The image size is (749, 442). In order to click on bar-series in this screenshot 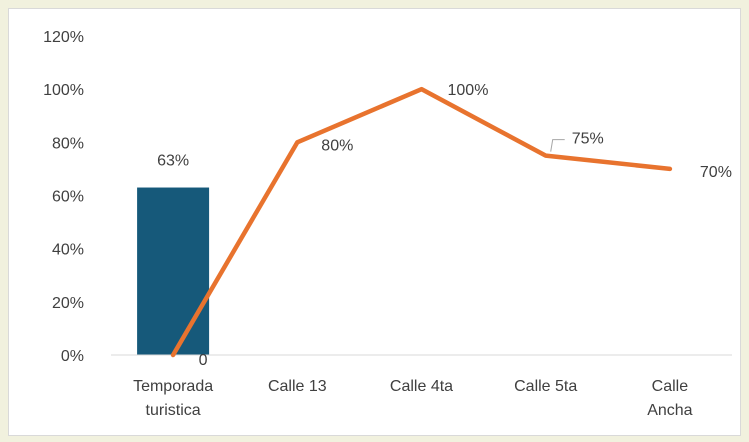, I will do `click(173, 271)`.